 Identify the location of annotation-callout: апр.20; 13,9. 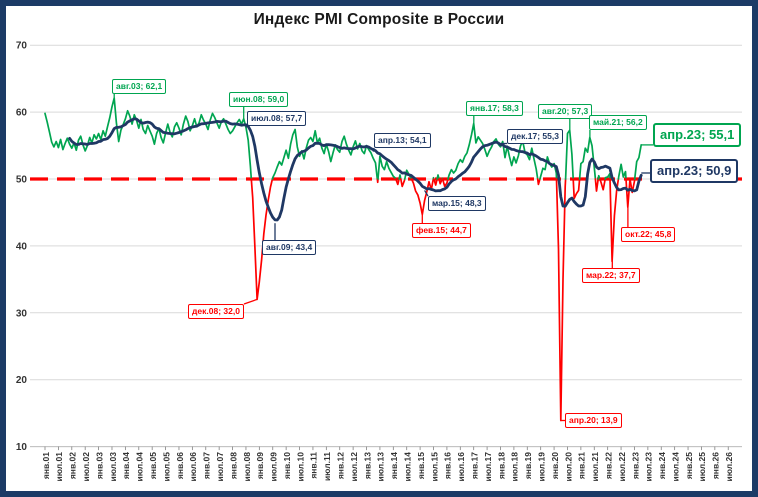
(593, 420).